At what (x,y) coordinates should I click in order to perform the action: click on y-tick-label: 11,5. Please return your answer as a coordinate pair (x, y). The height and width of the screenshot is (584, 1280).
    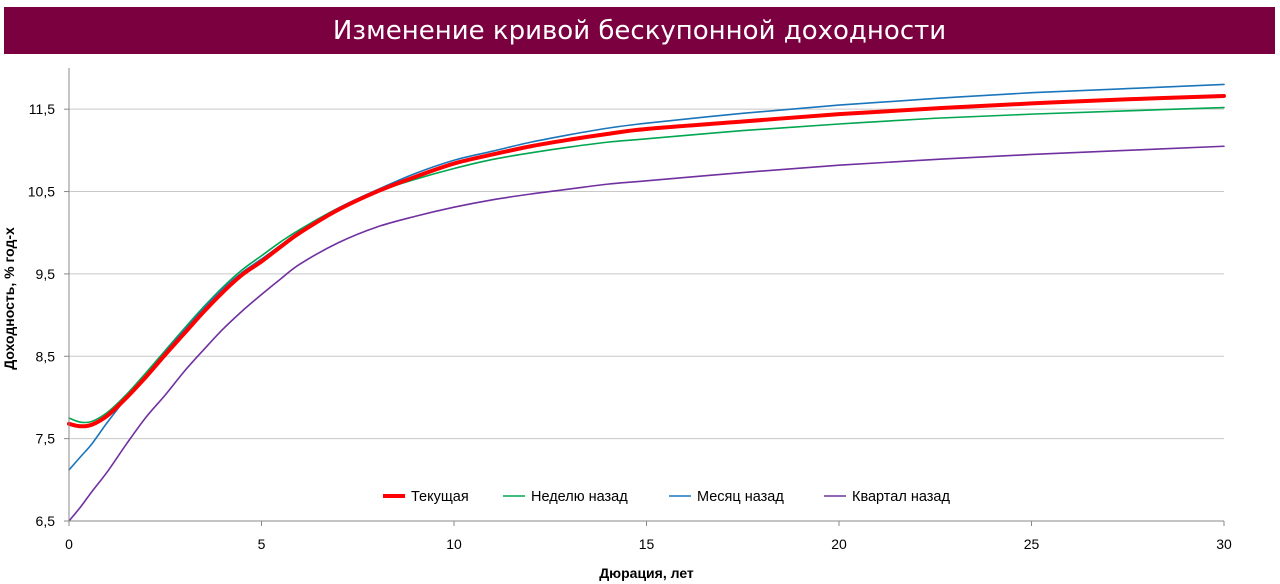
    Looking at the image, I should click on (42, 109).